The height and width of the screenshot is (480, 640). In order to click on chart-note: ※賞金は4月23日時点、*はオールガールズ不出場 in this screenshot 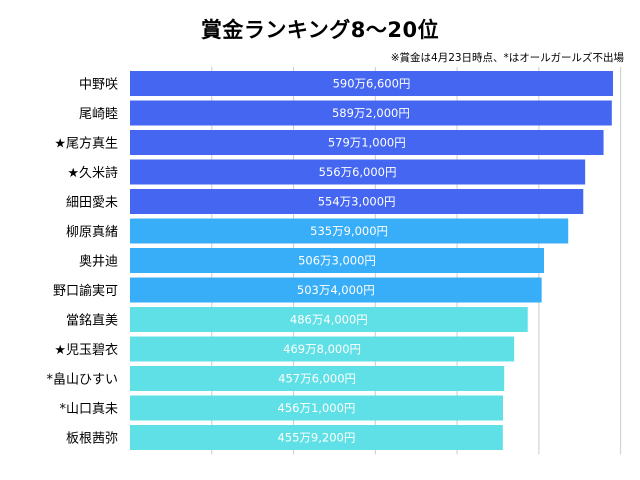, I will do `click(507, 58)`.